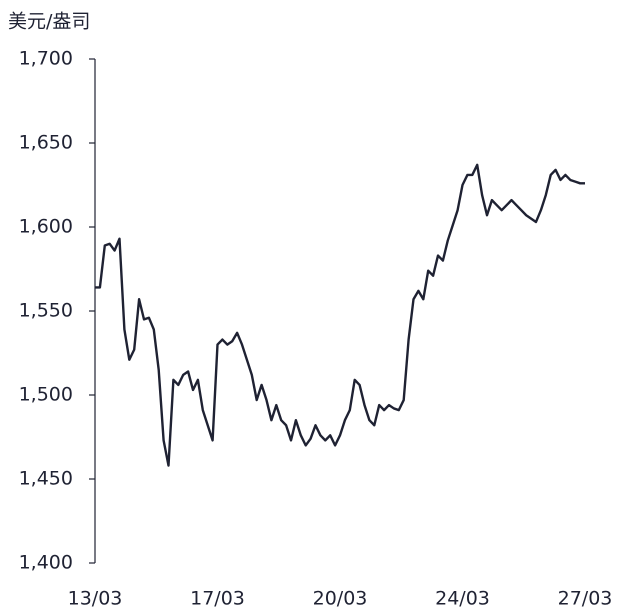  I want to click on y-tick-label: 1,600, so click(46, 227).